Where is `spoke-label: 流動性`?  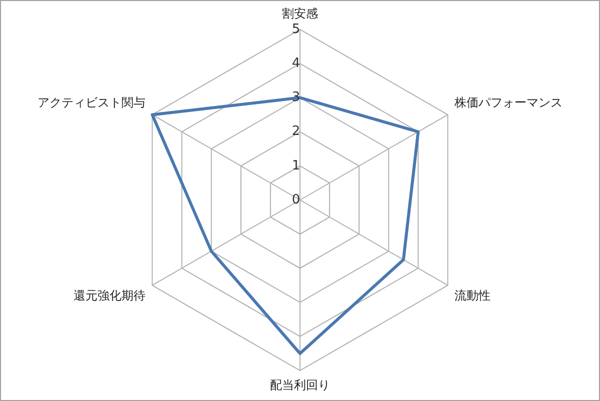 spoke-label: 流動性 is located at coordinates (472, 295).